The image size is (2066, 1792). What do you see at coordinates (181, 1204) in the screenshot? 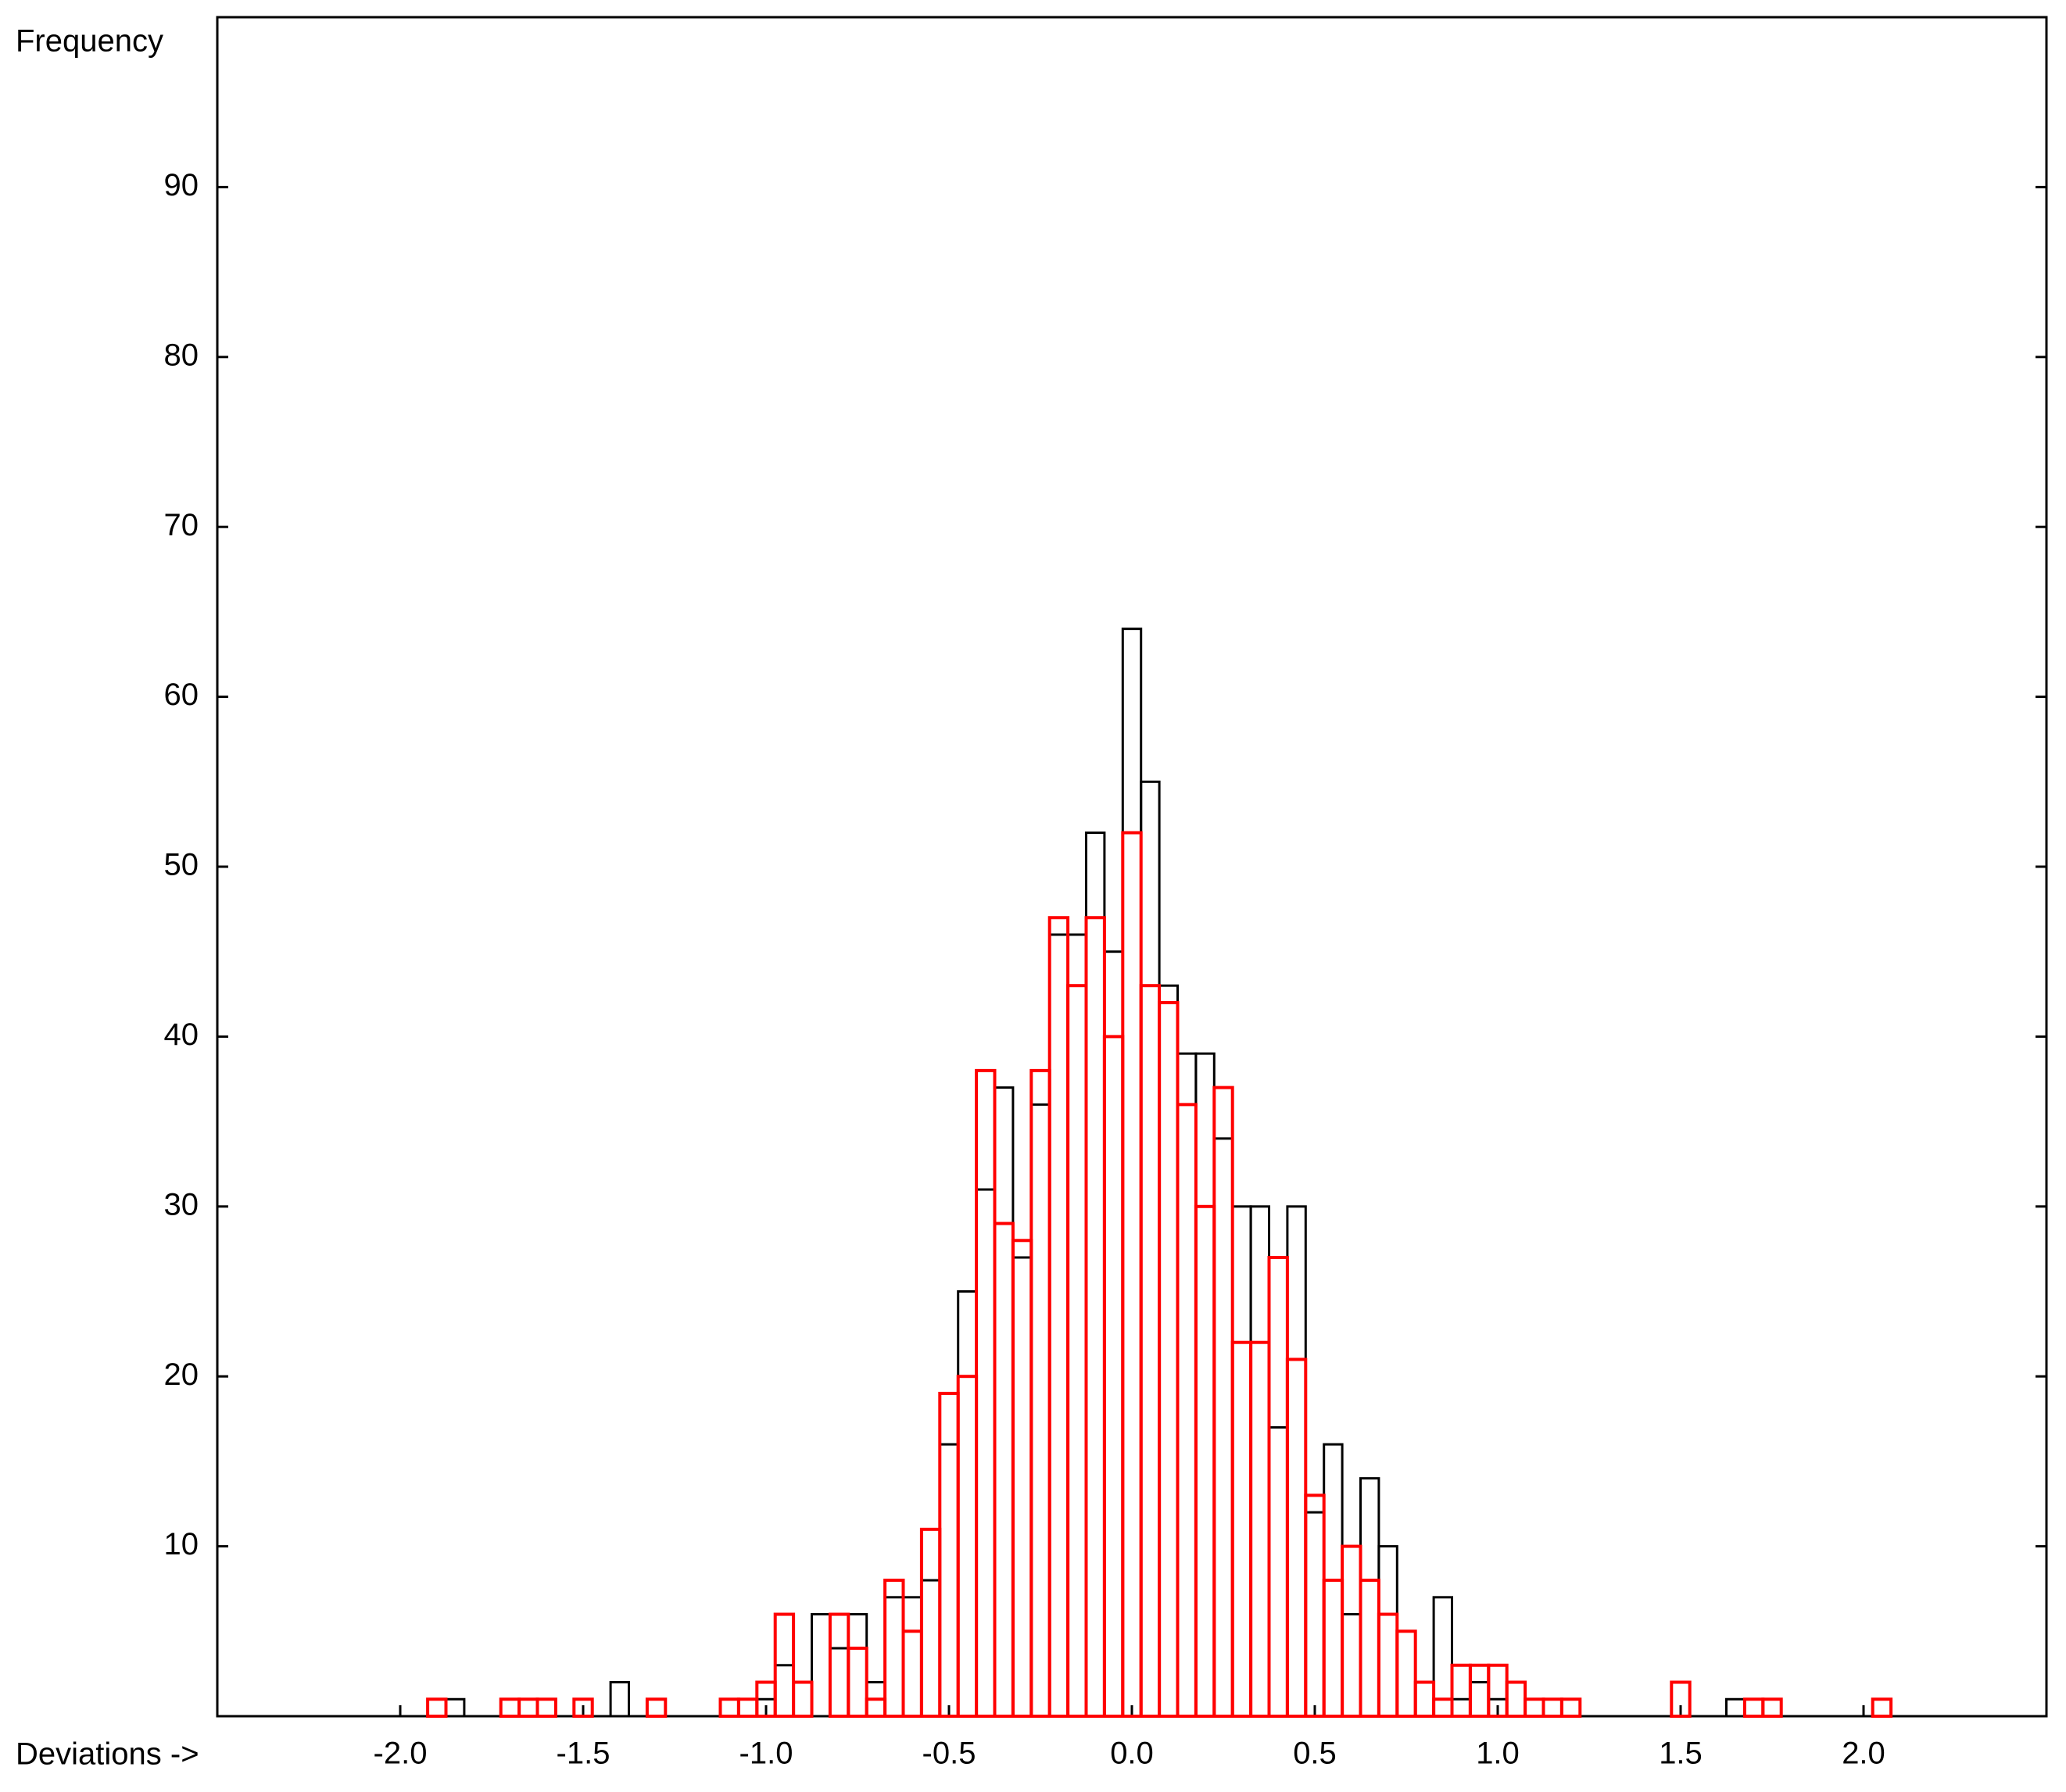
I see `y-tick-label: 30` at bounding box center [181, 1204].